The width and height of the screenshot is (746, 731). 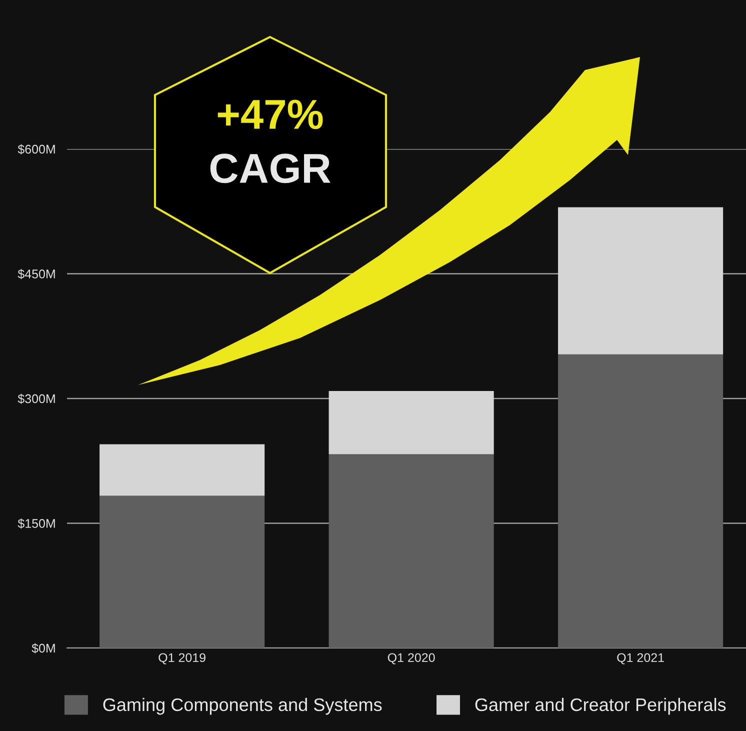 I want to click on x-tick-label: Q1 2019, so click(x=182, y=658).